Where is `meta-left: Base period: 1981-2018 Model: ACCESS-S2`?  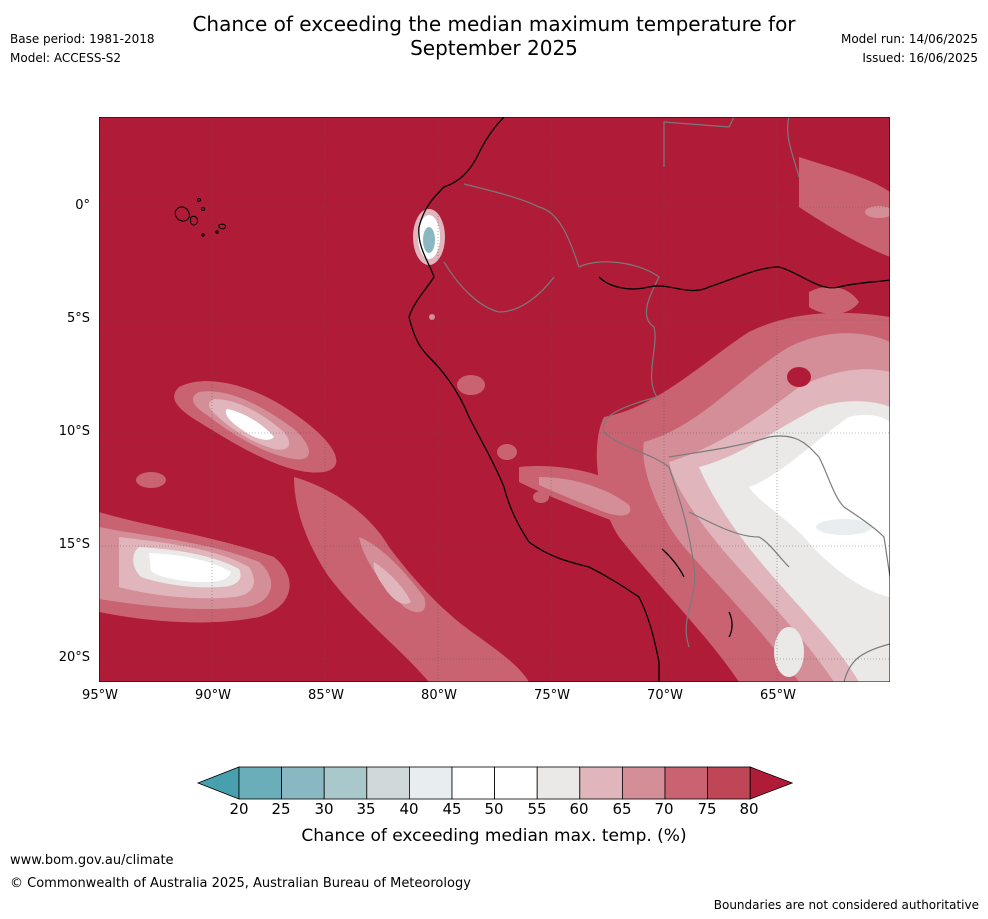 meta-left: Base period: 1981-2018 Model: ACCESS-S2 is located at coordinates (82, 49).